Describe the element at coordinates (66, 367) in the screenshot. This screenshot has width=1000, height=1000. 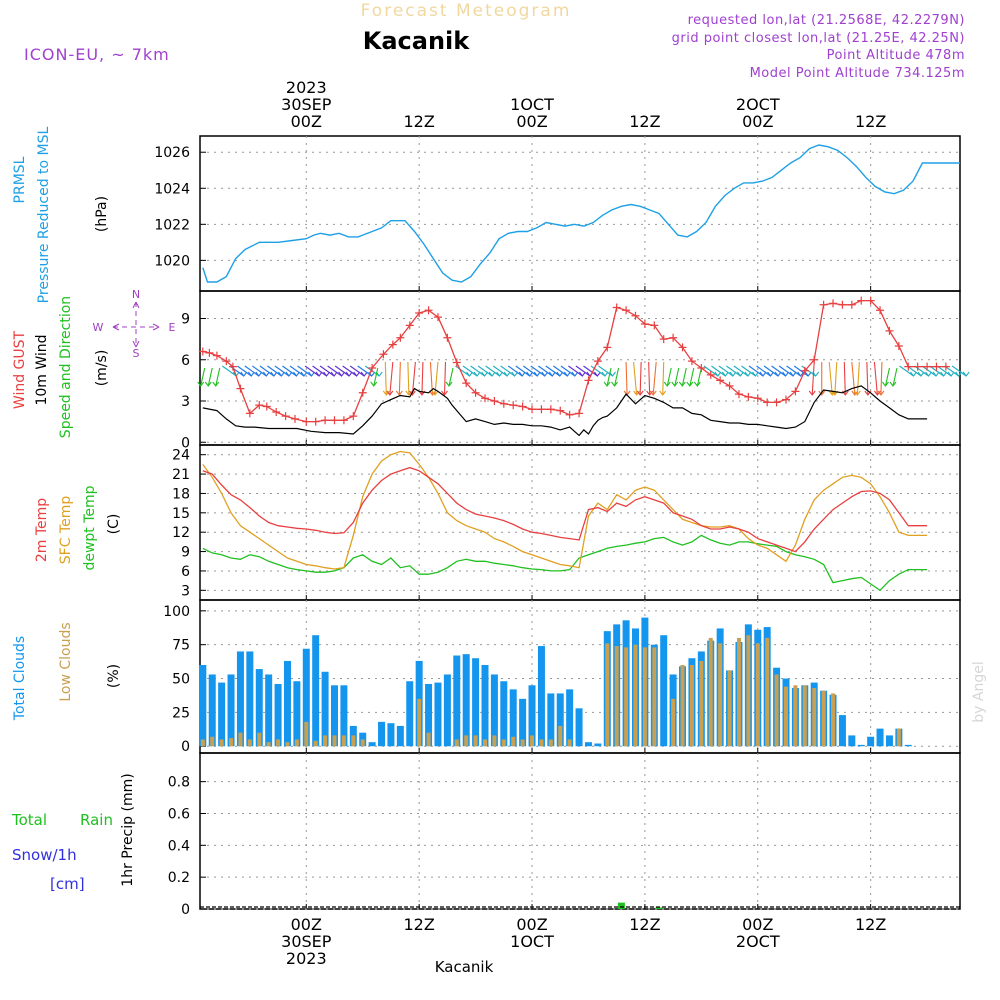
I see `wind-label-speed-dir: Speed and Direction` at that location.